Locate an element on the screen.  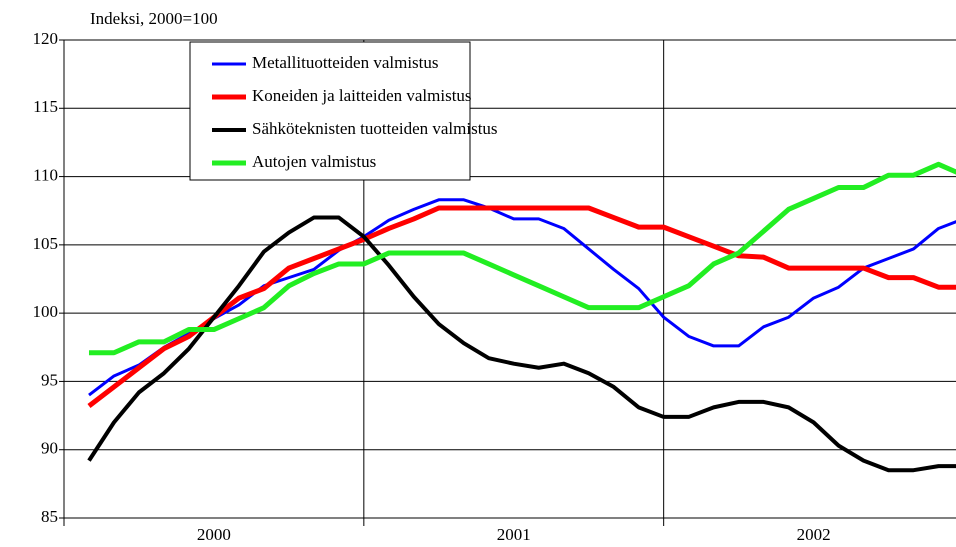
y-tick-label: 105 is located at coordinates (46, 243).